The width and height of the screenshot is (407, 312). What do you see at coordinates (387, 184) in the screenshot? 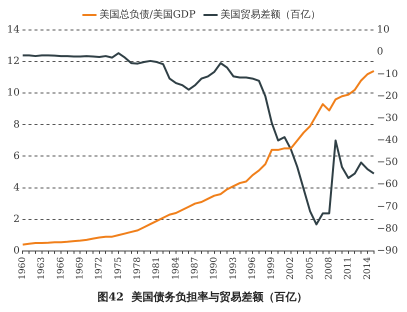
I see `y2-tick-label: −60` at bounding box center [387, 184].